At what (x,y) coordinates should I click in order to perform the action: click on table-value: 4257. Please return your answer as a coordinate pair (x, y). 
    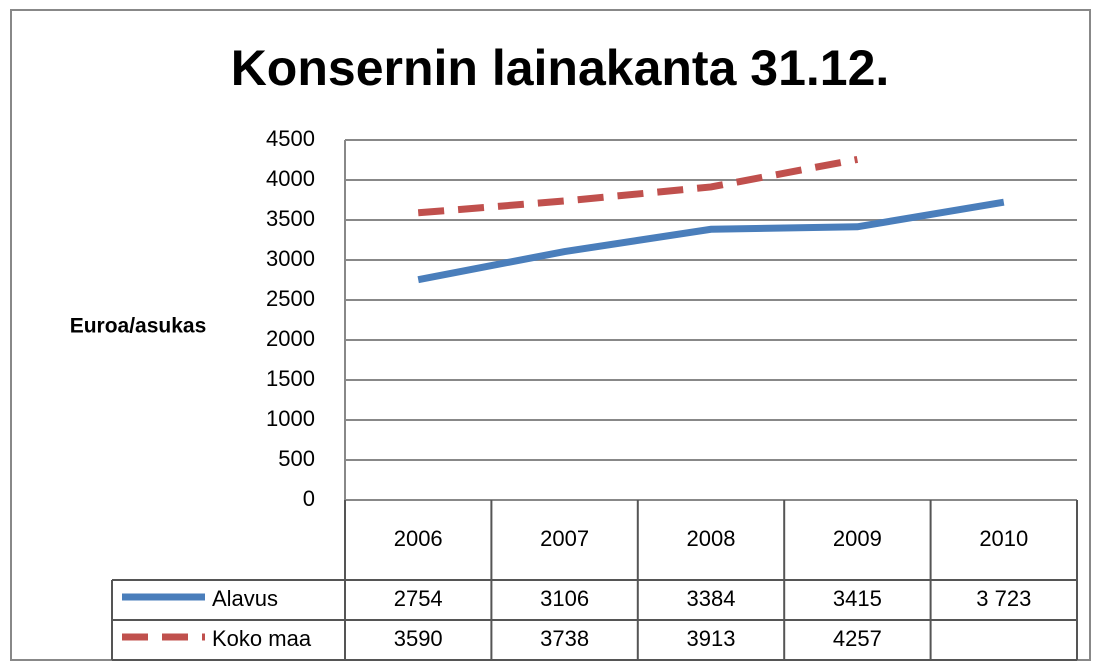
    Looking at the image, I should click on (857, 638).